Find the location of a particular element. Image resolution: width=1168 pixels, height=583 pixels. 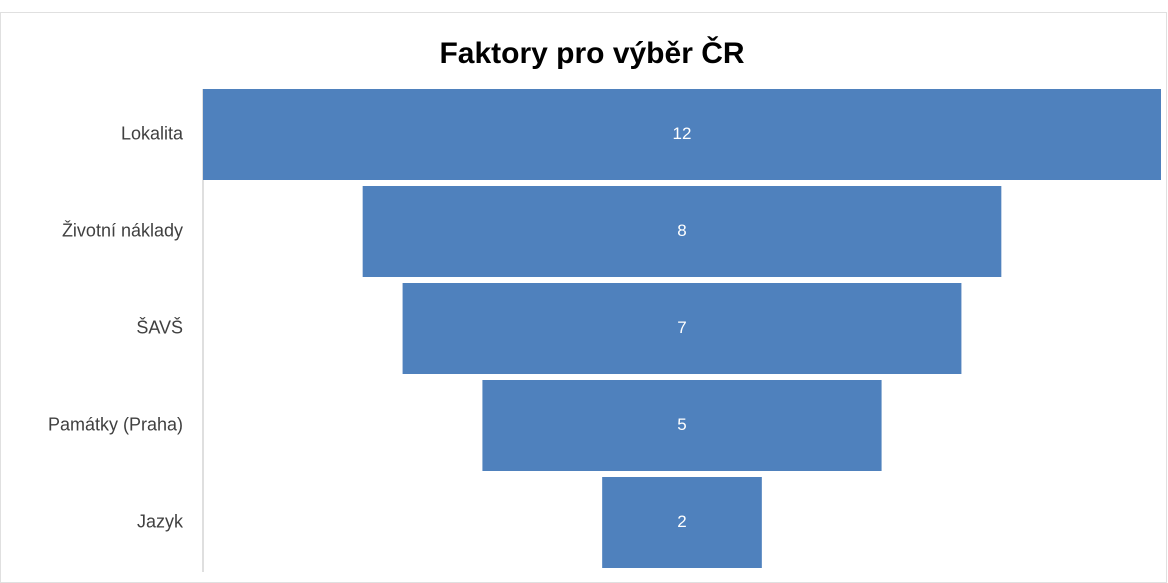

category-label: Památky (Praha) is located at coordinates (115, 424).